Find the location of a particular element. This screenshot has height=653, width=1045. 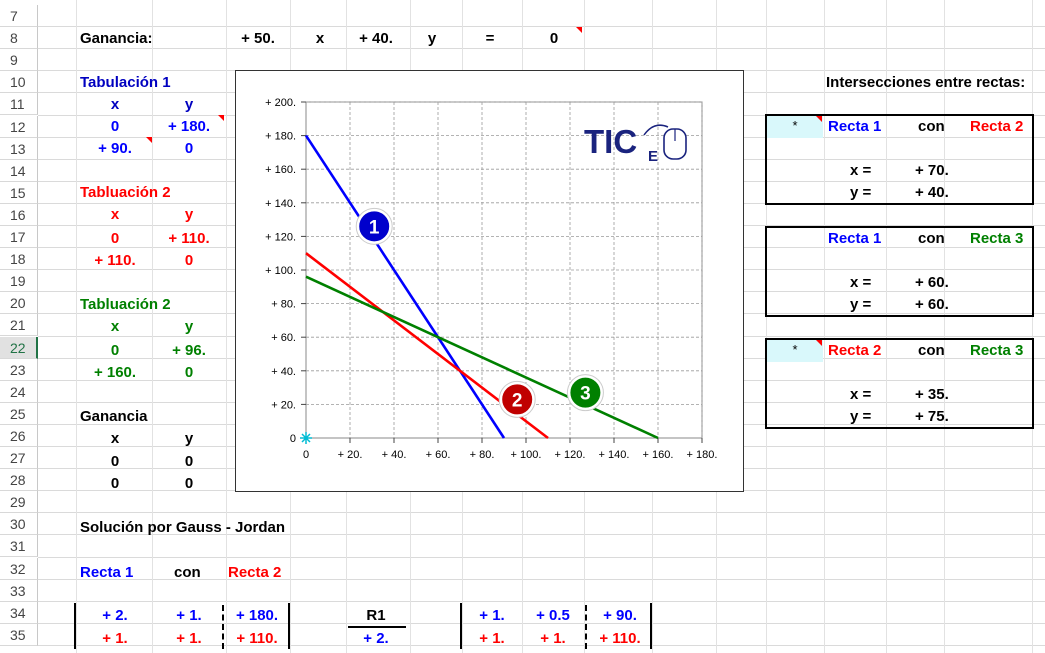

gan-r2-x: 0 is located at coordinates (115, 483).